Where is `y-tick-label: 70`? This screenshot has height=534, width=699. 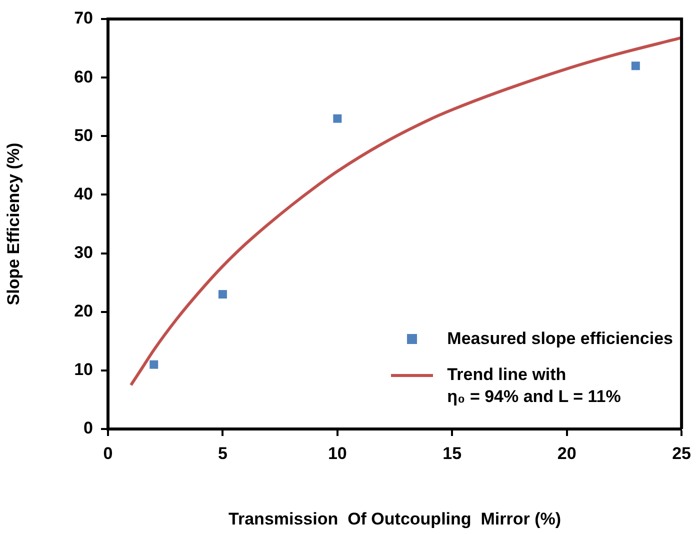
y-tick-label: 70 is located at coordinates (83, 18).